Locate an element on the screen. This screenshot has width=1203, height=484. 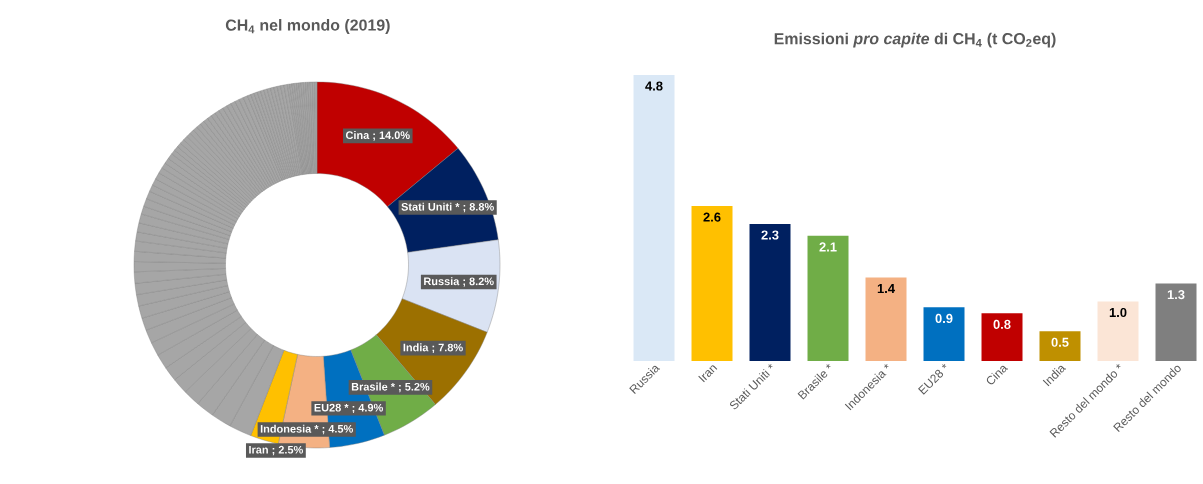
data-label: 0.8 is located at coordinates (1002, 324).